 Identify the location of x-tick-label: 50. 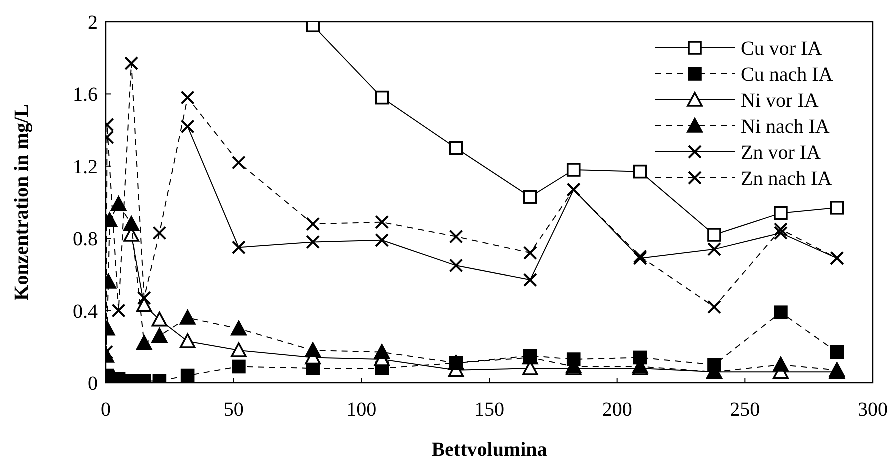
(234, 410).